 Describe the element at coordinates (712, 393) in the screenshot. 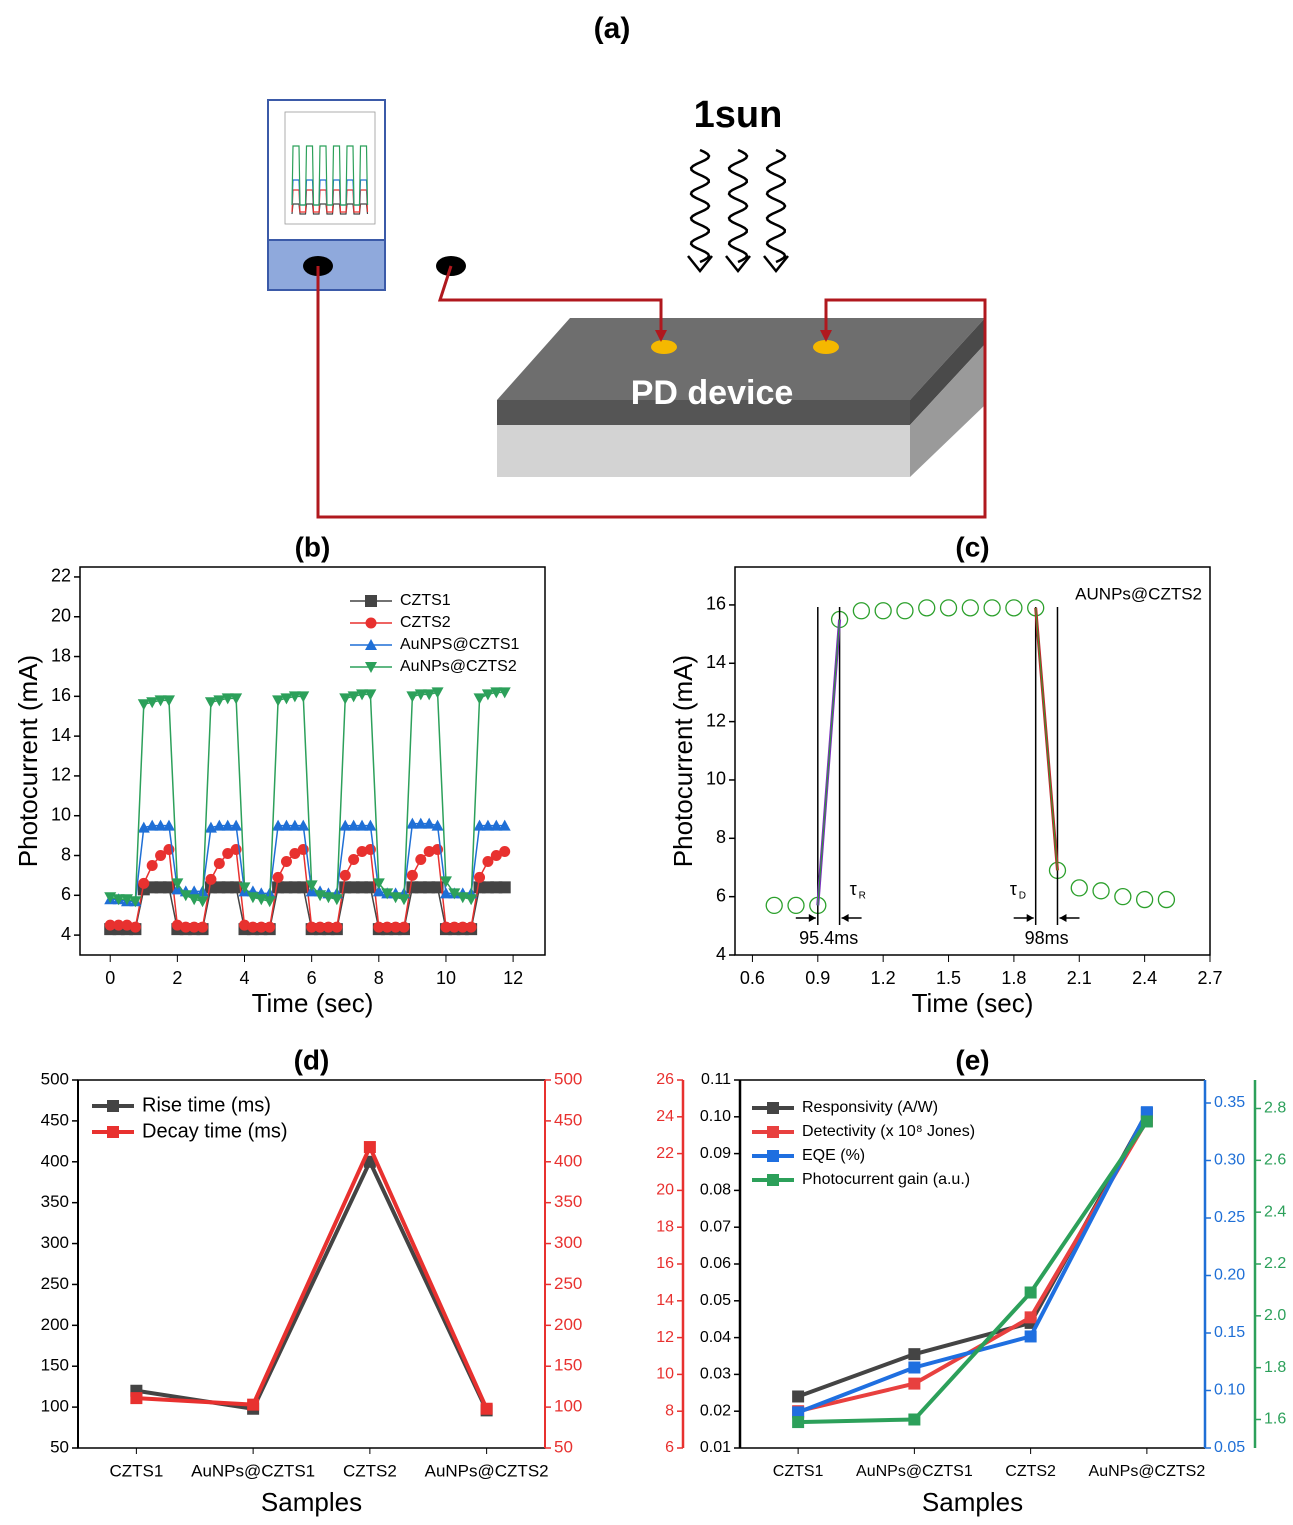

I see `device-label: PD device` at that location.